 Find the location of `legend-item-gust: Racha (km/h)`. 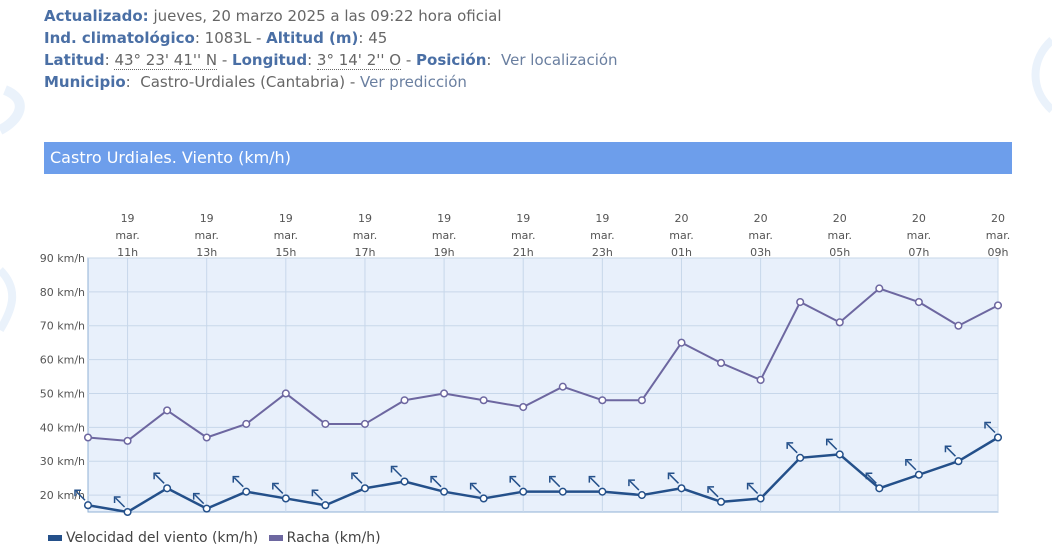

legend-item-gust: Racha (km/h) is located at coordinates (324, 538).